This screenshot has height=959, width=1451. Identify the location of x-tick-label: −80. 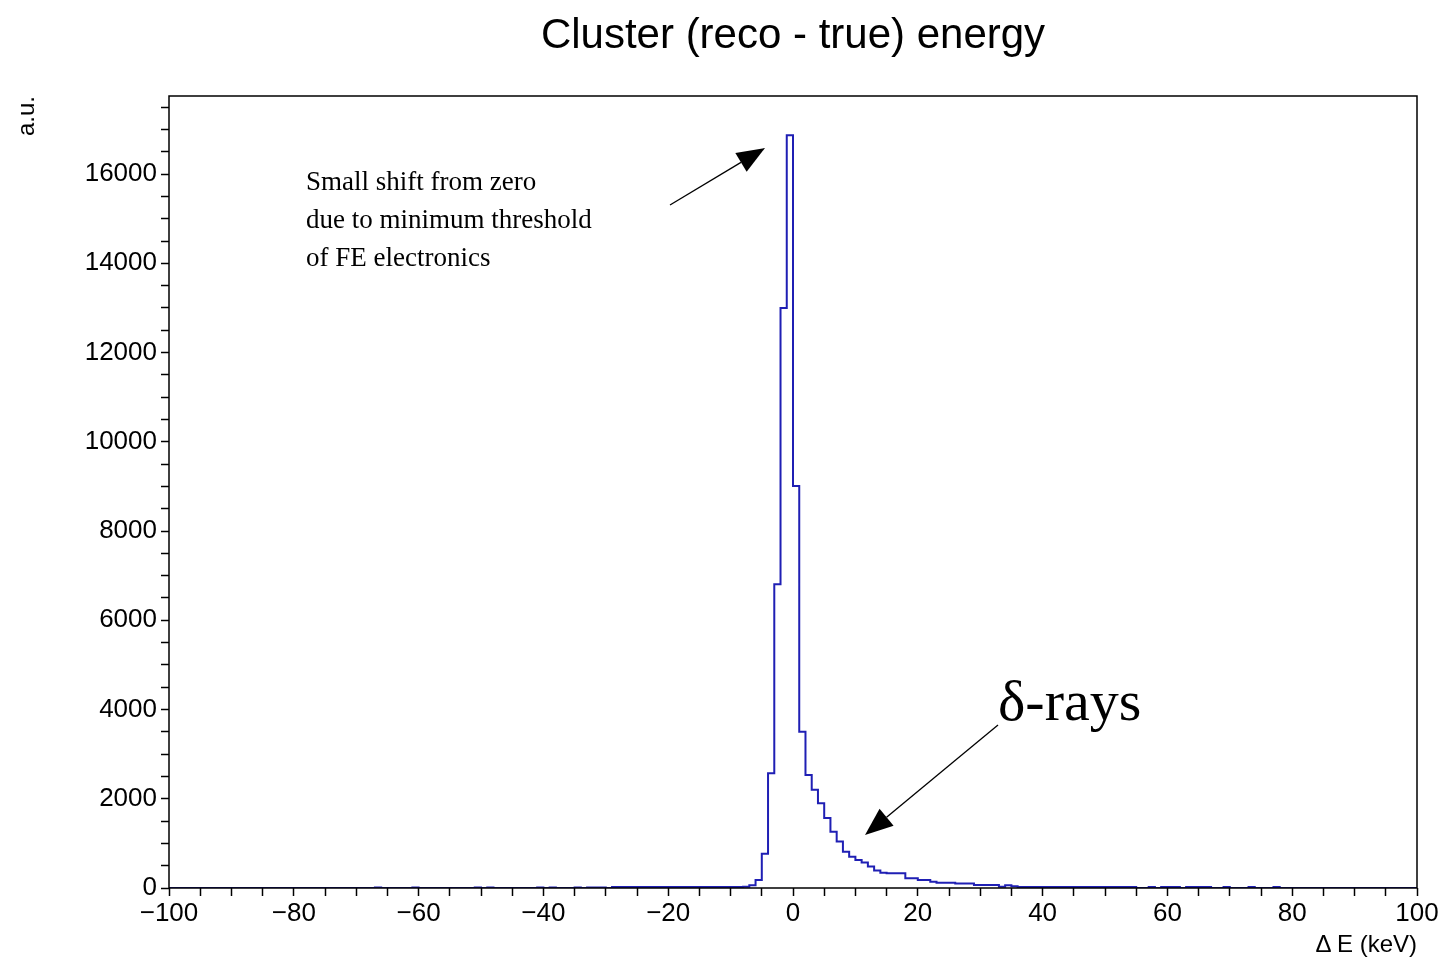
(293, 911).